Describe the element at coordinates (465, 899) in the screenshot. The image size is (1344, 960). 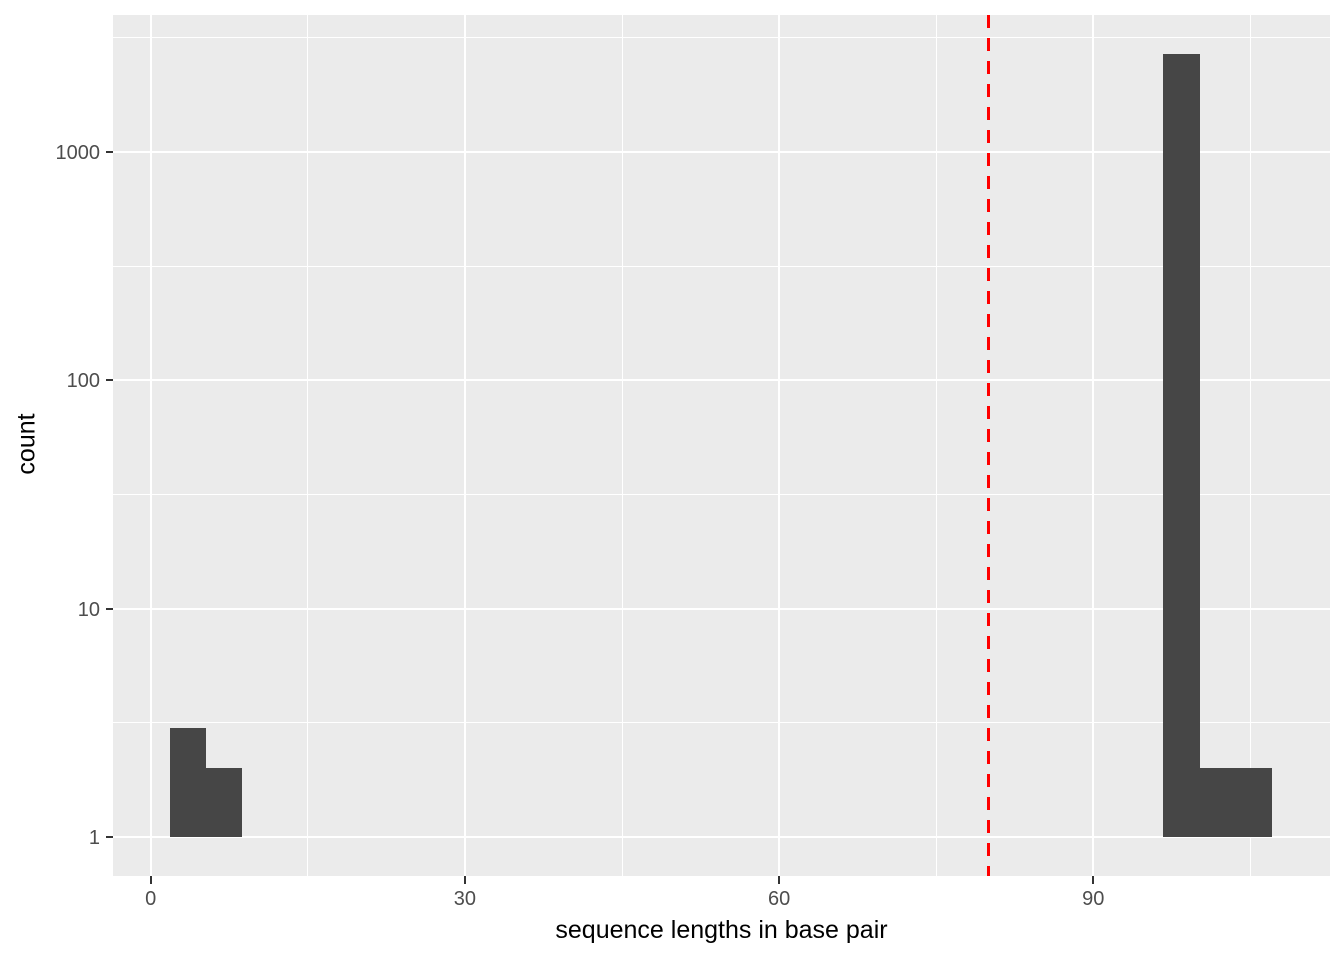
I see `x-tick-label: 30` at that location.